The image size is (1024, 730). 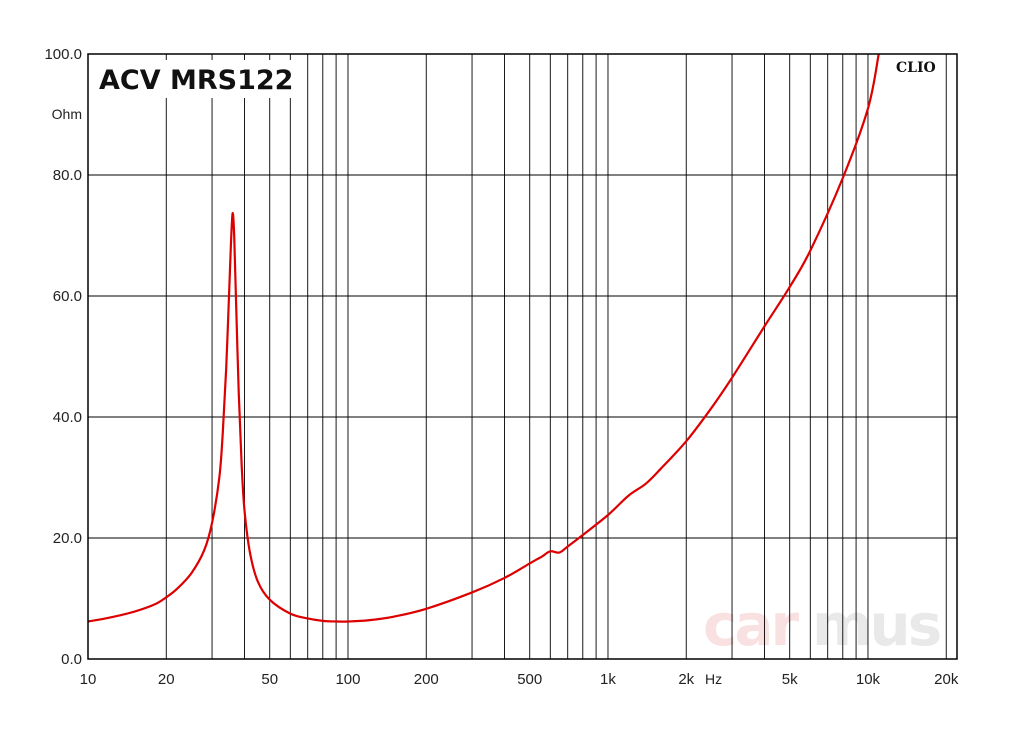 I want to click on title-background, so click(x=194, y=79).